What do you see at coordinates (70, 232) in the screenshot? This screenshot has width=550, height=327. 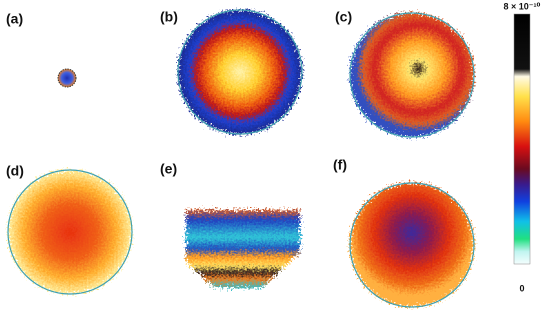 I see `heatmap-d` at bounding box center [70, 232].